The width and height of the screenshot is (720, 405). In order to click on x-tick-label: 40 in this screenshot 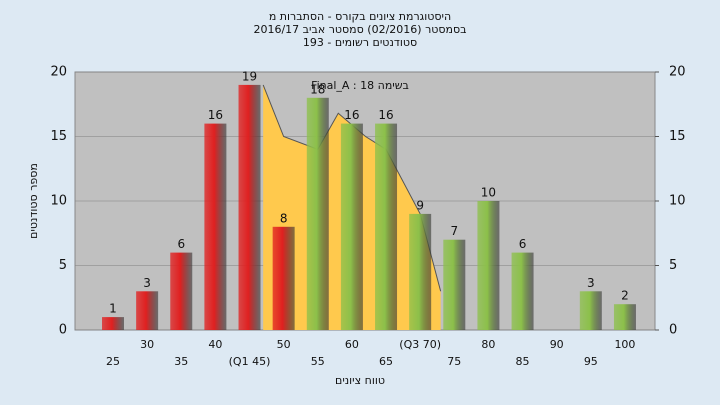, I will do `click(215, 344)`.